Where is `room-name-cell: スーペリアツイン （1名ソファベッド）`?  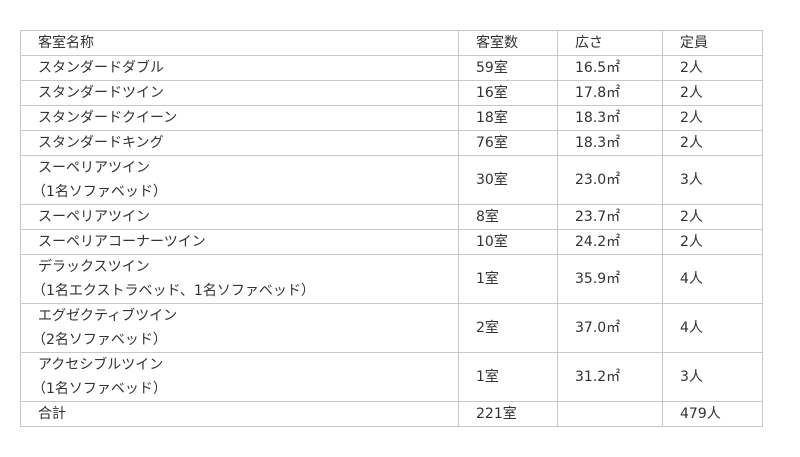 room-name-cell: スーペリアツイン （1名ソファベッド） is located at coordinates (239, 180).